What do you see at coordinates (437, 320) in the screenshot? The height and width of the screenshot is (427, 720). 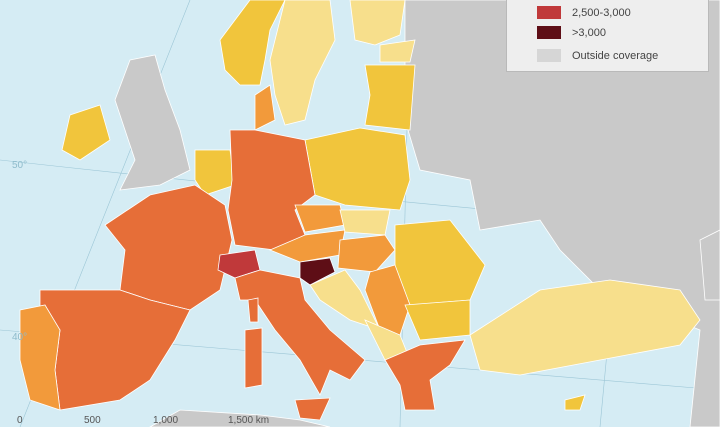 I see `region-bulgaria` at bounding box center [437, 320].